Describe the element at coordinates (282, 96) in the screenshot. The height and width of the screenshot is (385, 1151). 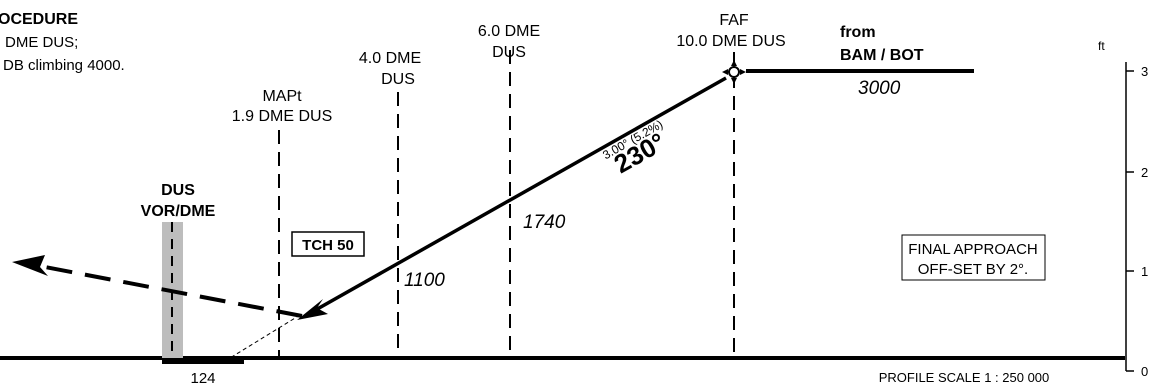
I see `mapt-name: MAPt` at that location.